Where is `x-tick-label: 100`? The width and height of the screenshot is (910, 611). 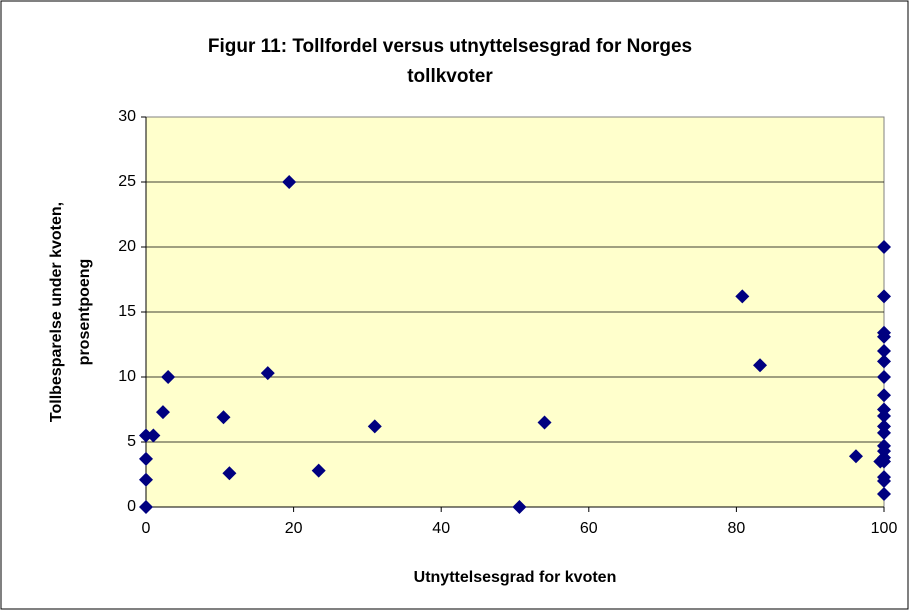 x-tick-label: 100 is located at coordinates (884, 528).